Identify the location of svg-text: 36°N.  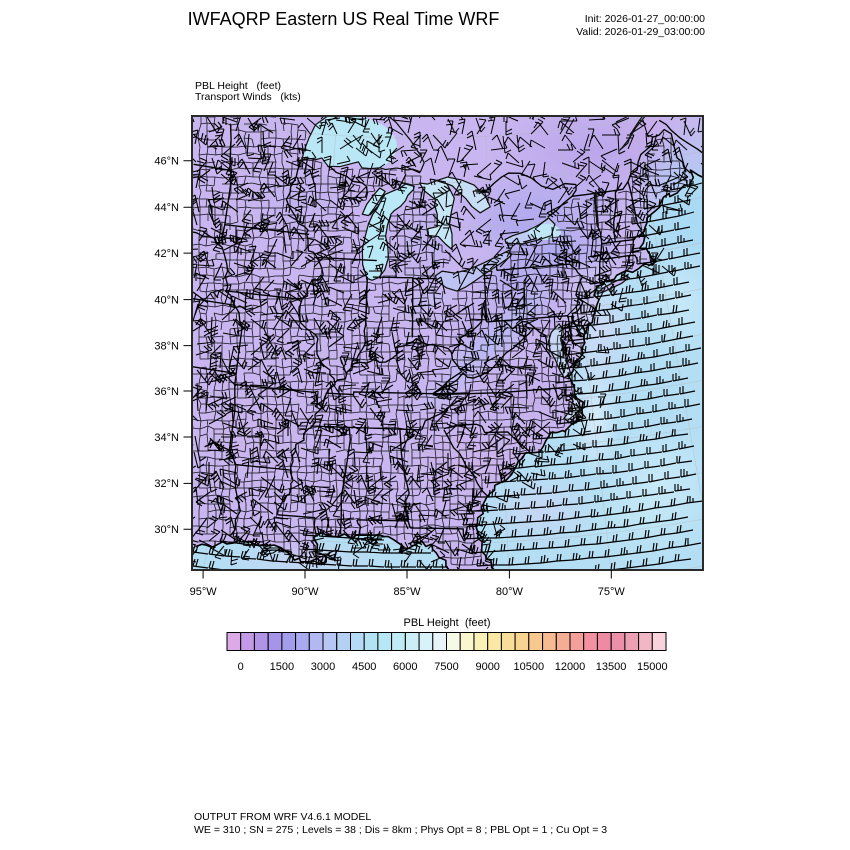
(166, 392).